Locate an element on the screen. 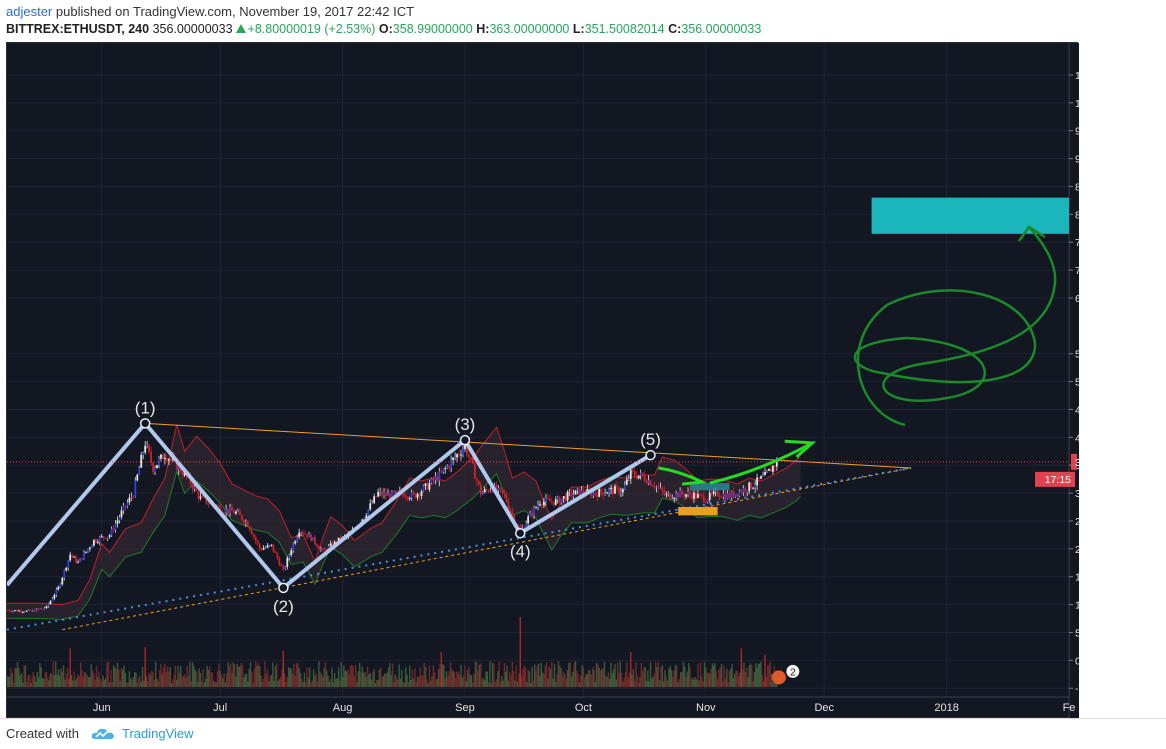 This screenshot has height=749, width=1166. y-tick-label: 300.00000000 is located at coordinates (1077, 494).